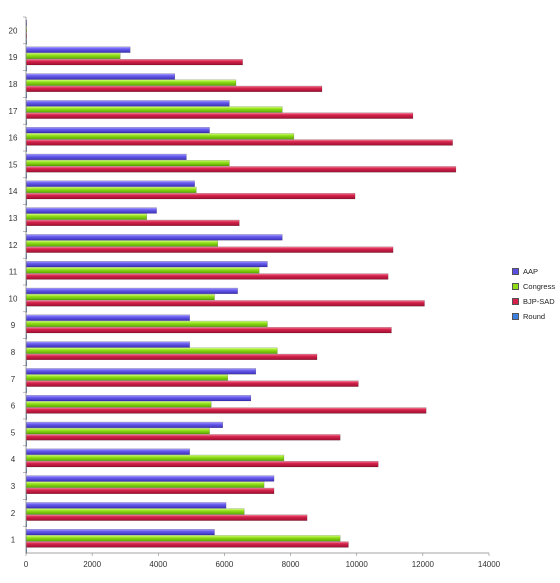 The width and height of the screenshot is (560, 583). What do you see at coordinates (13, 432) in the screenshot?
I see `y-tick-label: 5` at bounding box center [13, 432].